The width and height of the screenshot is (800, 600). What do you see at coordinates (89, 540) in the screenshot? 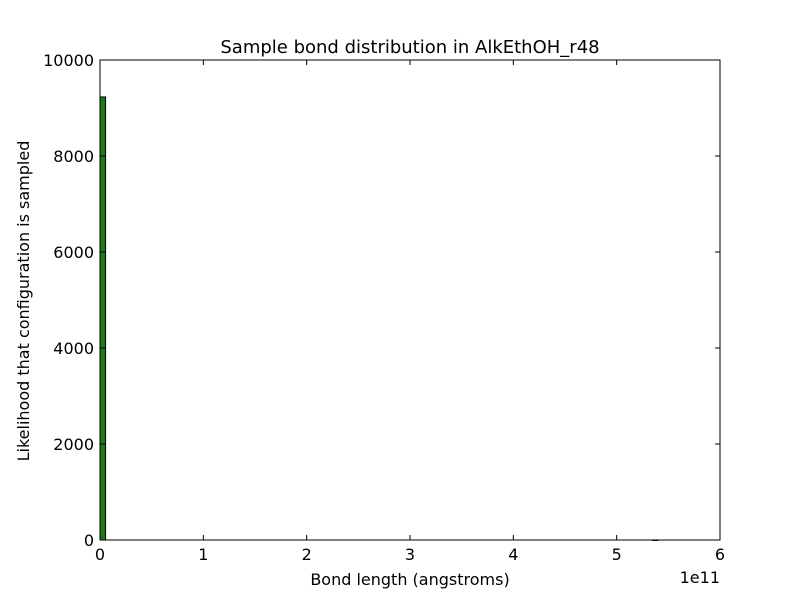
I see `y-tick-label: 0` at bounding box center [89, 540].